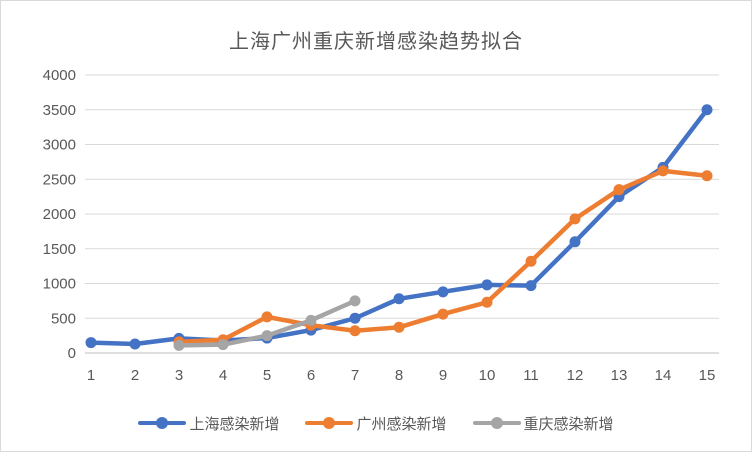 The width and height of the screenshot is (752, 452). I want to click on y-tick-label: 0, so click(72, 353).